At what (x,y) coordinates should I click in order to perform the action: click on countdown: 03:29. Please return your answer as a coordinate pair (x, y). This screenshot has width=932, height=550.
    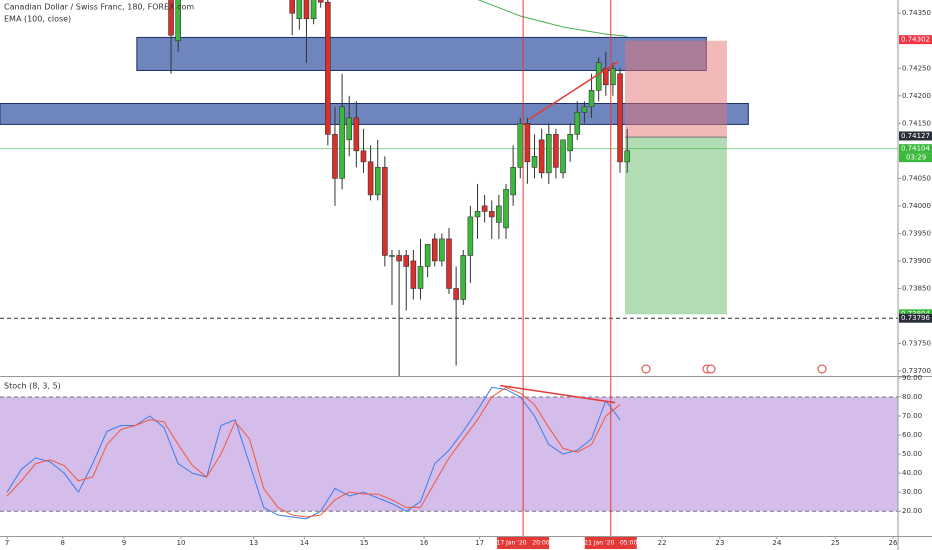
    Looking at the image, I should click on (916, 158).